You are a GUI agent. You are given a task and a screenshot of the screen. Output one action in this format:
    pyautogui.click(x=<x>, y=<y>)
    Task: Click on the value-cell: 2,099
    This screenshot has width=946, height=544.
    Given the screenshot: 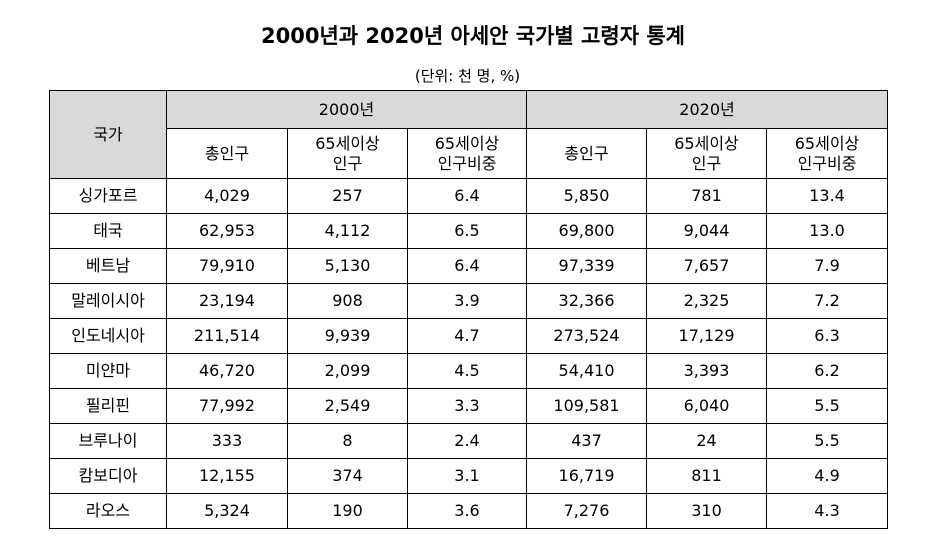 What is the action you would take?
    pyautogui.click(x=347, y=371)
    